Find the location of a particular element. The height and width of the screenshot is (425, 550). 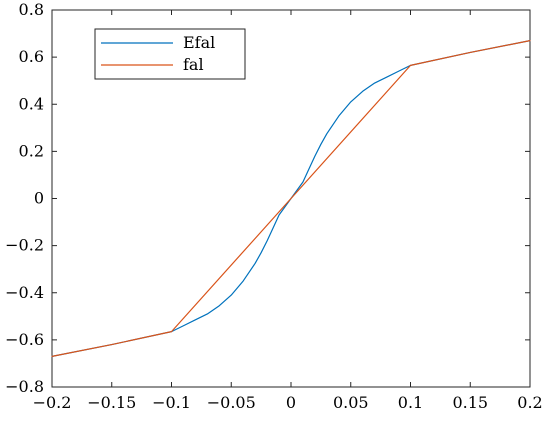

y-tick-label: −0.4 is located at coordinates (24, 292).